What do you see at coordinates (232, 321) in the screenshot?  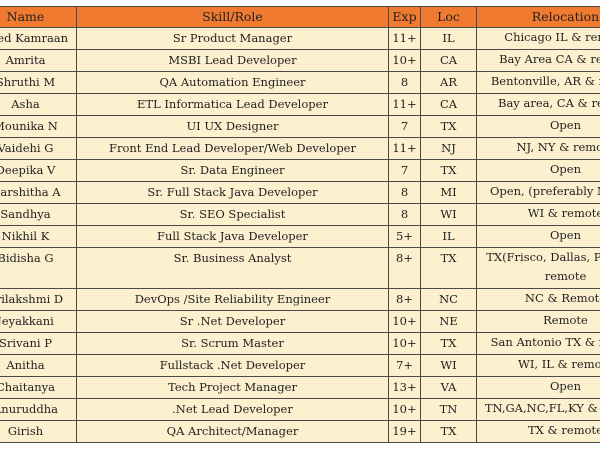 I see `cell-skill: Sr .Net Developer` at bounding box center [232, 321].